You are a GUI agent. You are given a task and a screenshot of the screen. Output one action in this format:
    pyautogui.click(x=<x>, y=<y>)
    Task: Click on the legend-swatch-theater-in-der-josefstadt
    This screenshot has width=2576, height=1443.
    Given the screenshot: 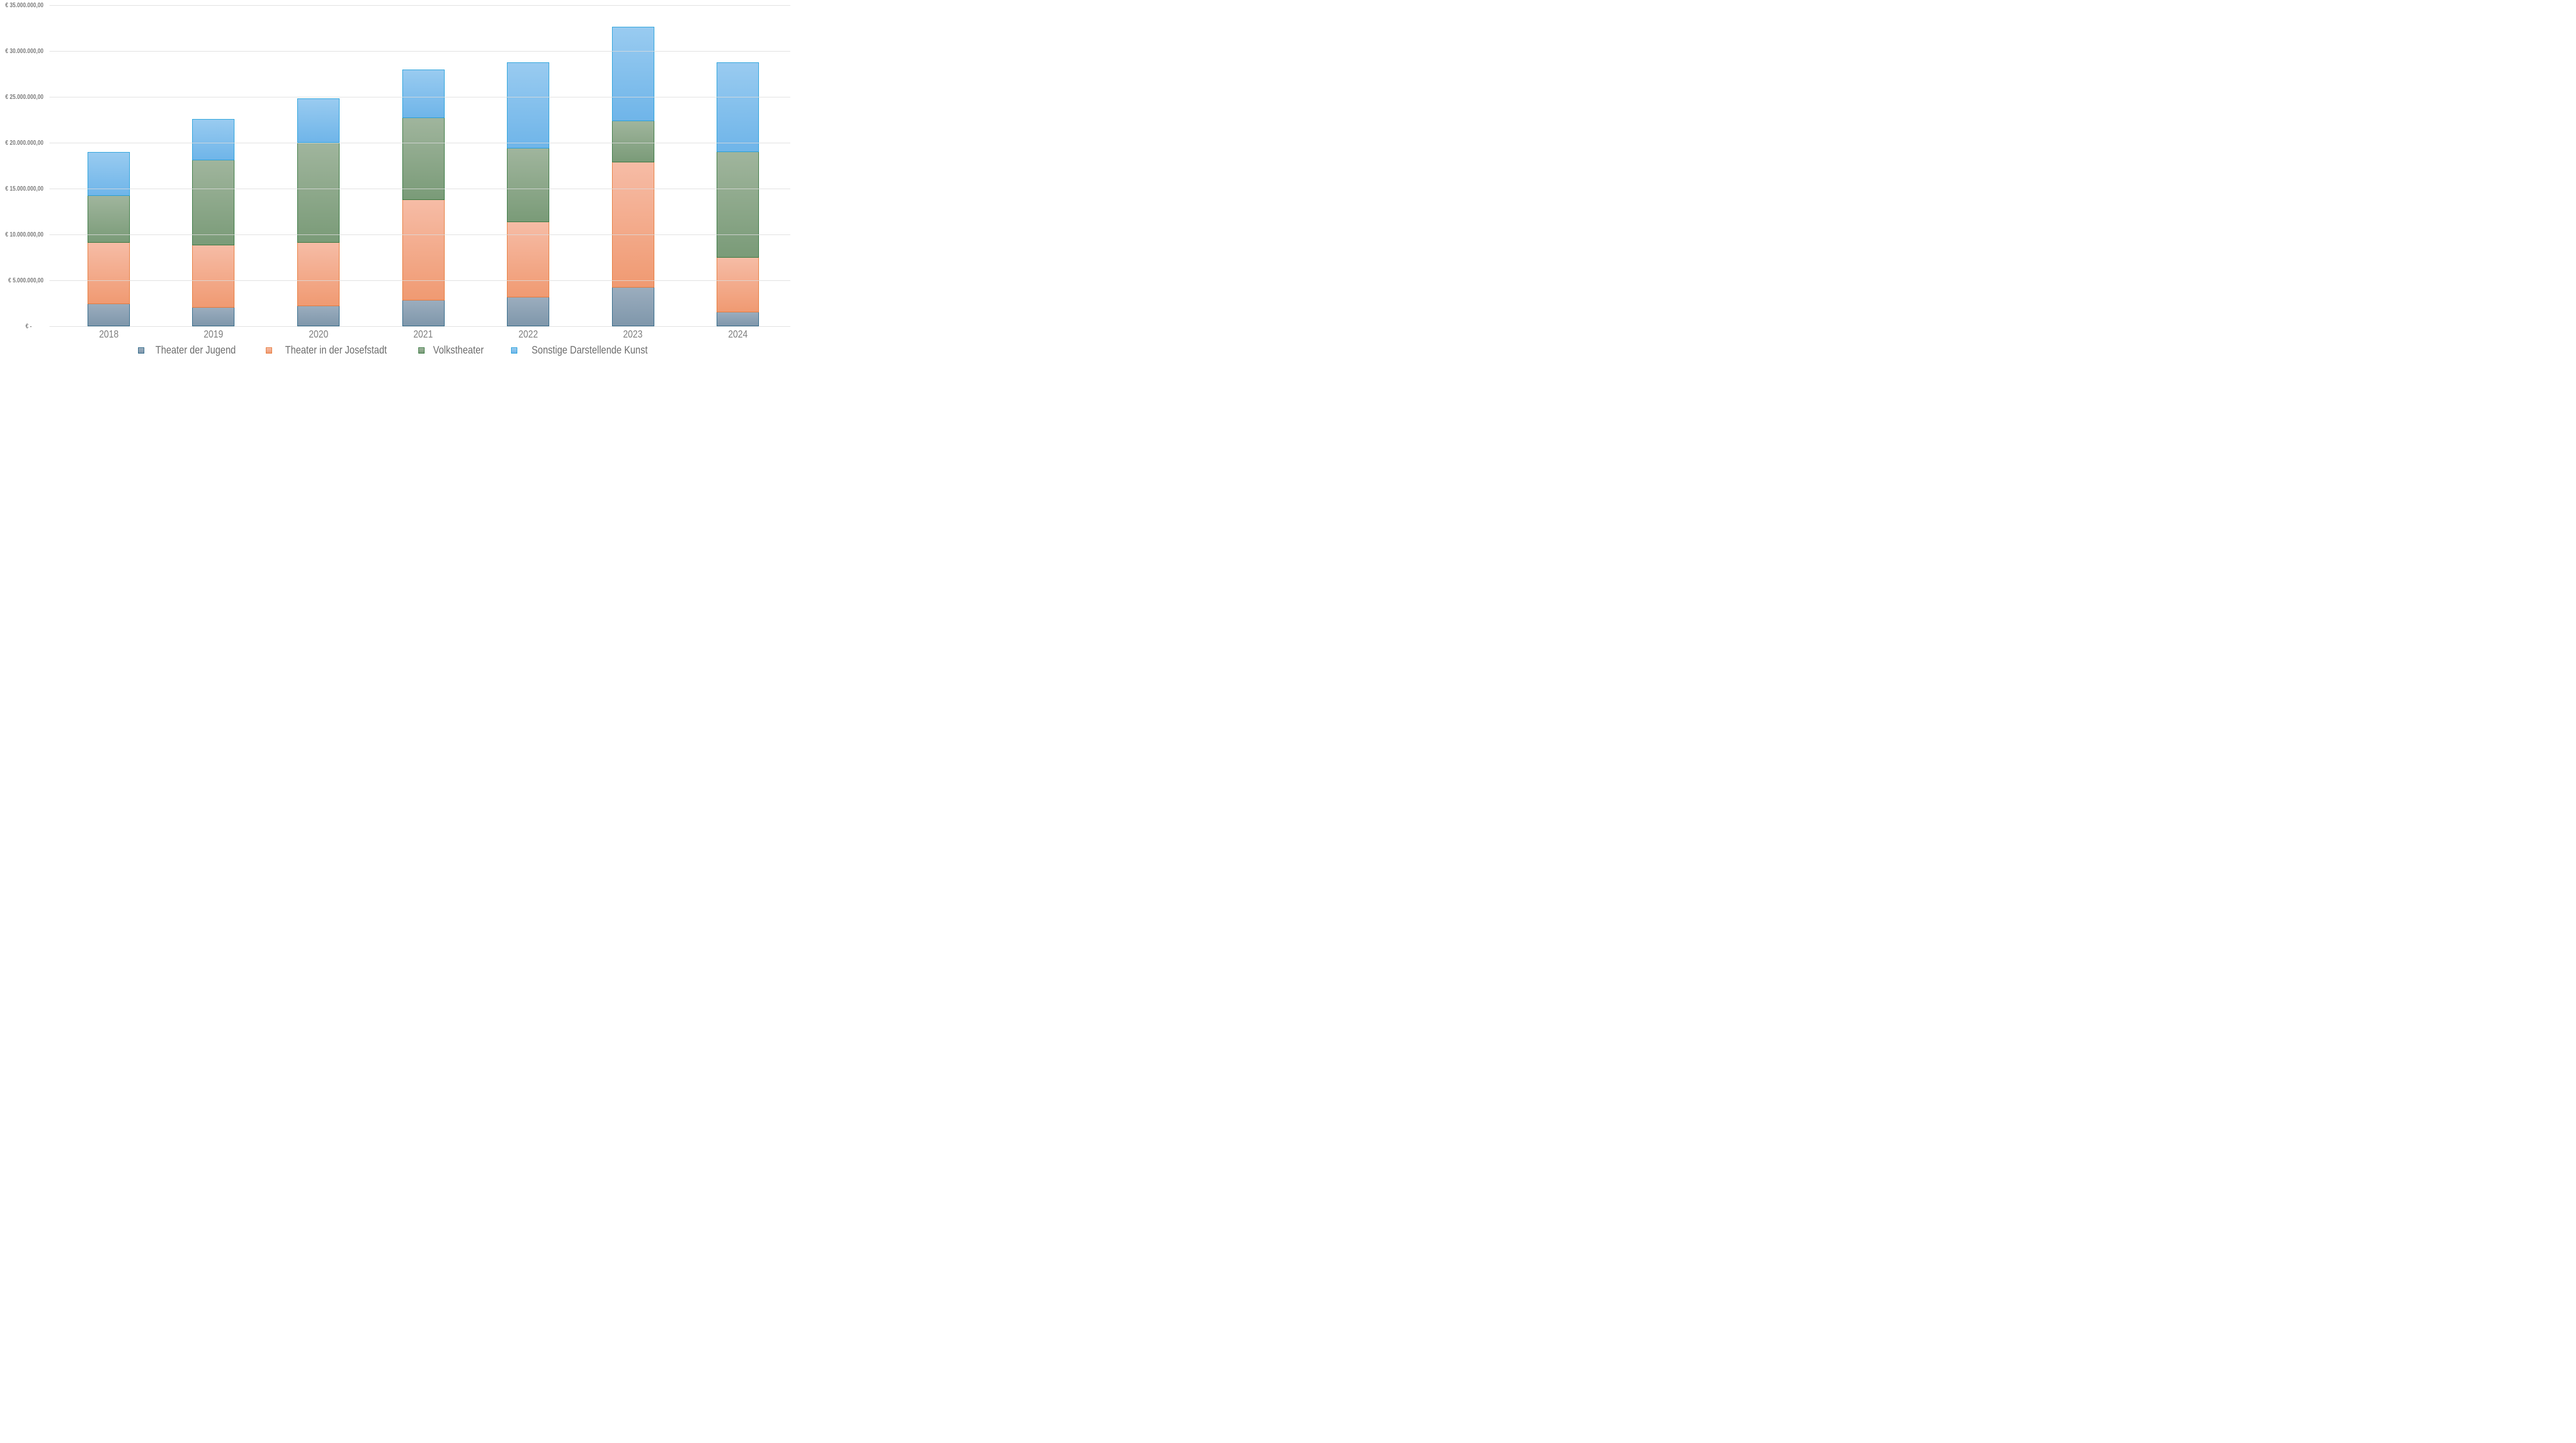 What is the action you would take?
    pyautogui.click(x=268, y=350)
    